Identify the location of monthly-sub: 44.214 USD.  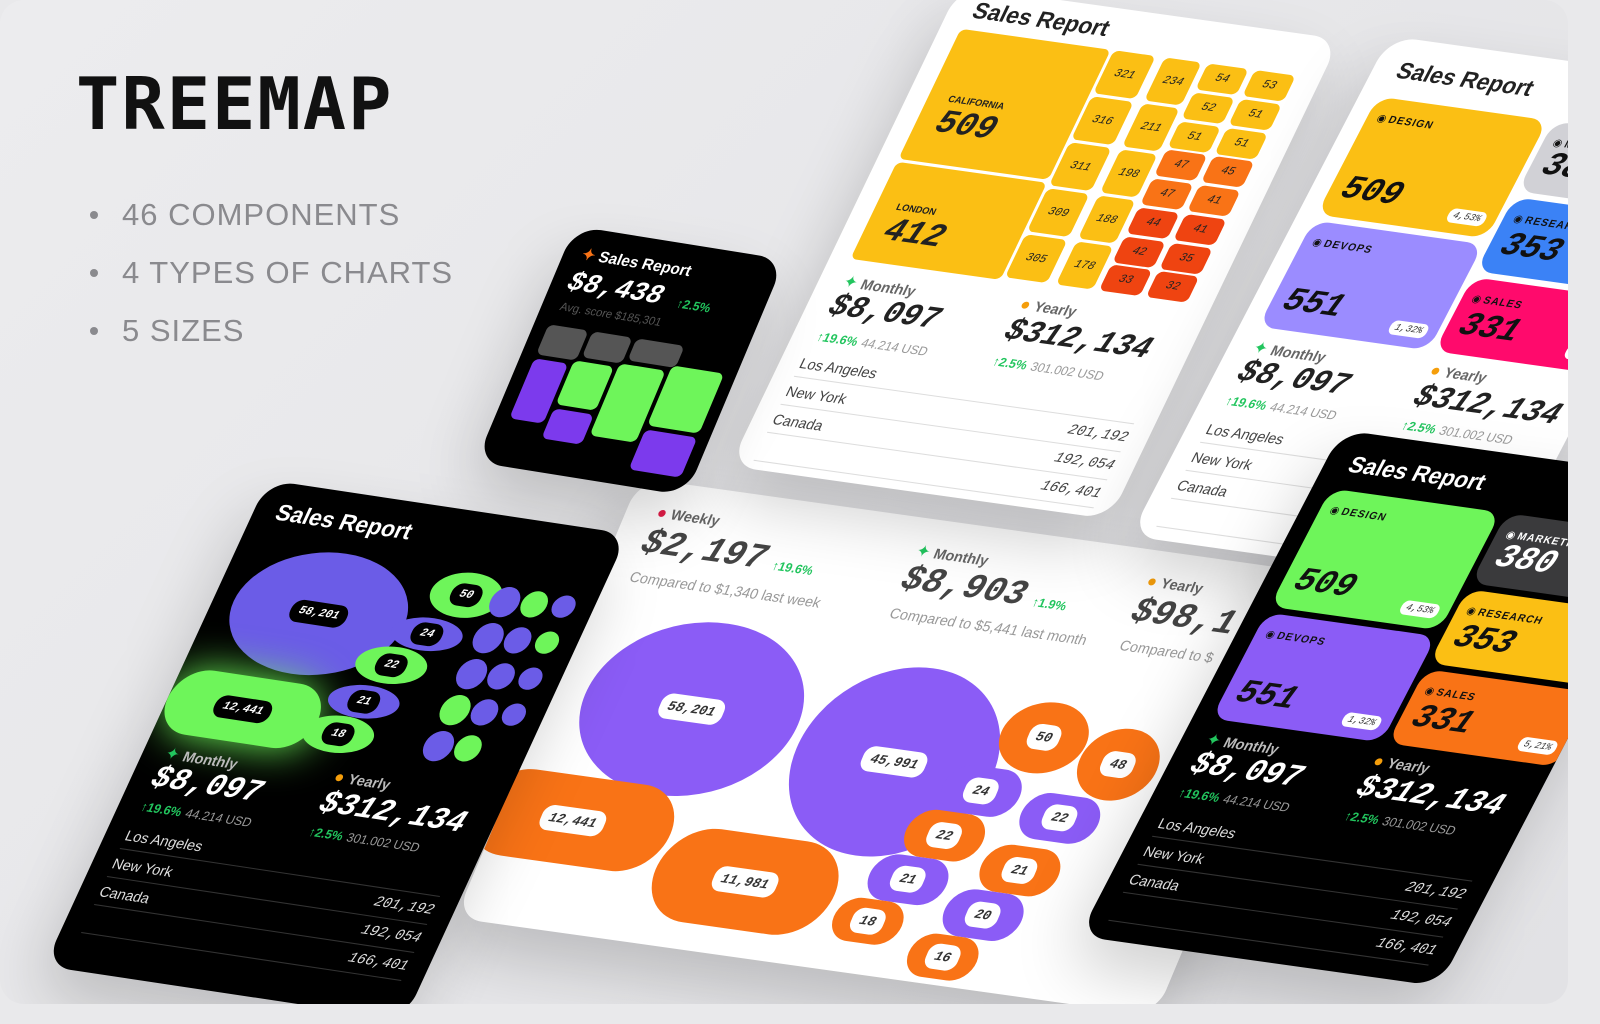
(894, 347).